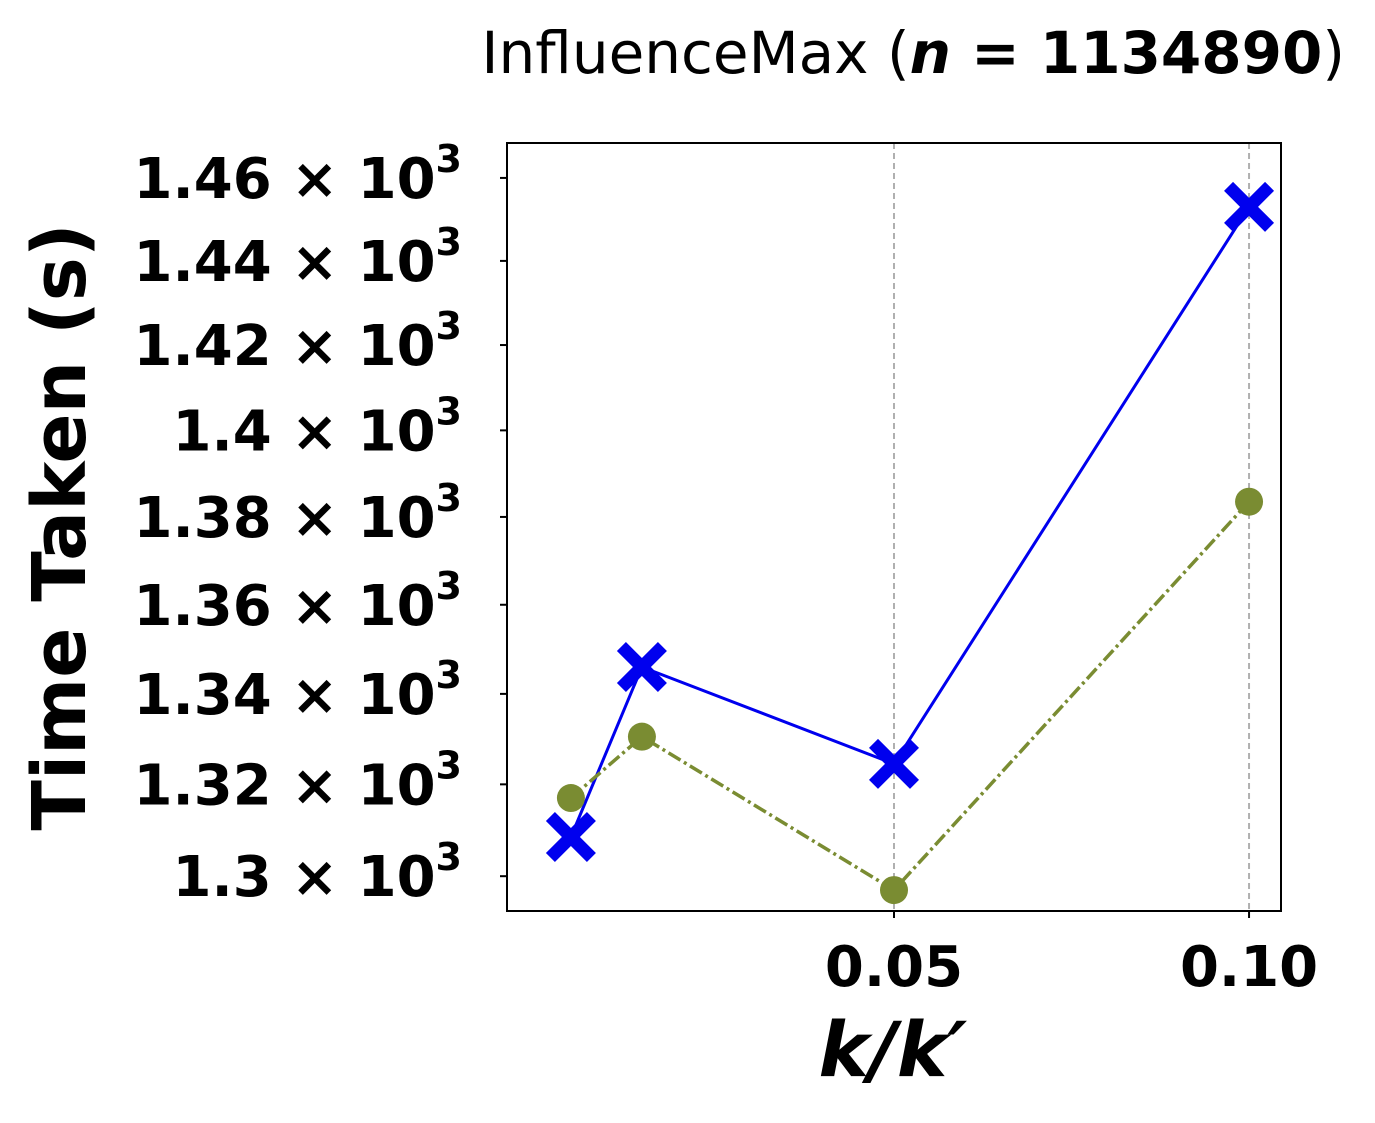 The width and height of the screenshot is (1375, 1123). What do you see at coordinates (213, 346) in the screenshot?
I see `y-tick-mantissa: 1.42` at bounding box center [213, 346].